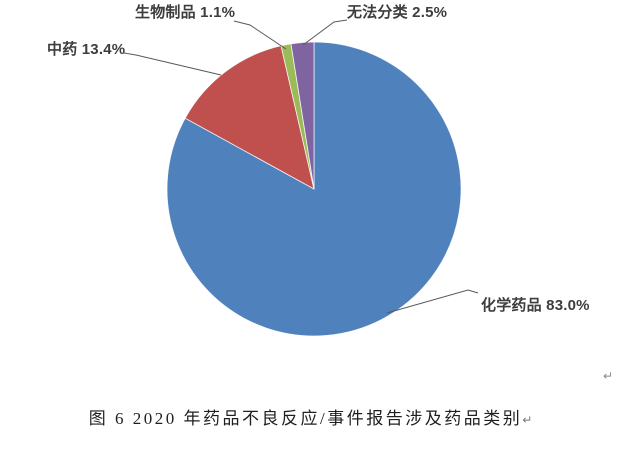 This screenshot has width=621, height=450. Describe the element at coordinates (397, 12) in the screenshot. I see `slice-label-unclassified: 无法分类 2.5%` at that location.